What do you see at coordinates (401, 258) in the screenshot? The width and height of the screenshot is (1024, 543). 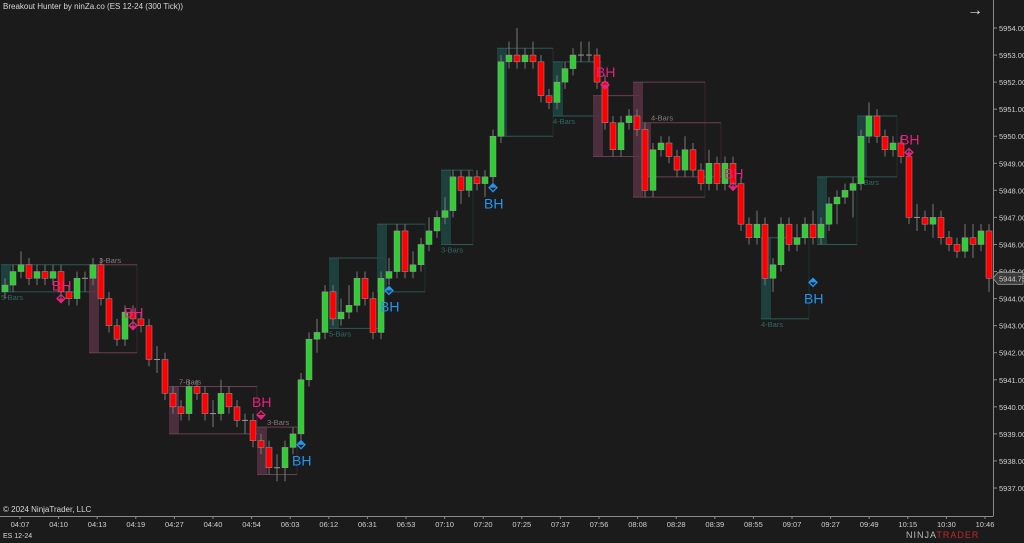 I see `breakout-box` at bounding box center [401, 258].